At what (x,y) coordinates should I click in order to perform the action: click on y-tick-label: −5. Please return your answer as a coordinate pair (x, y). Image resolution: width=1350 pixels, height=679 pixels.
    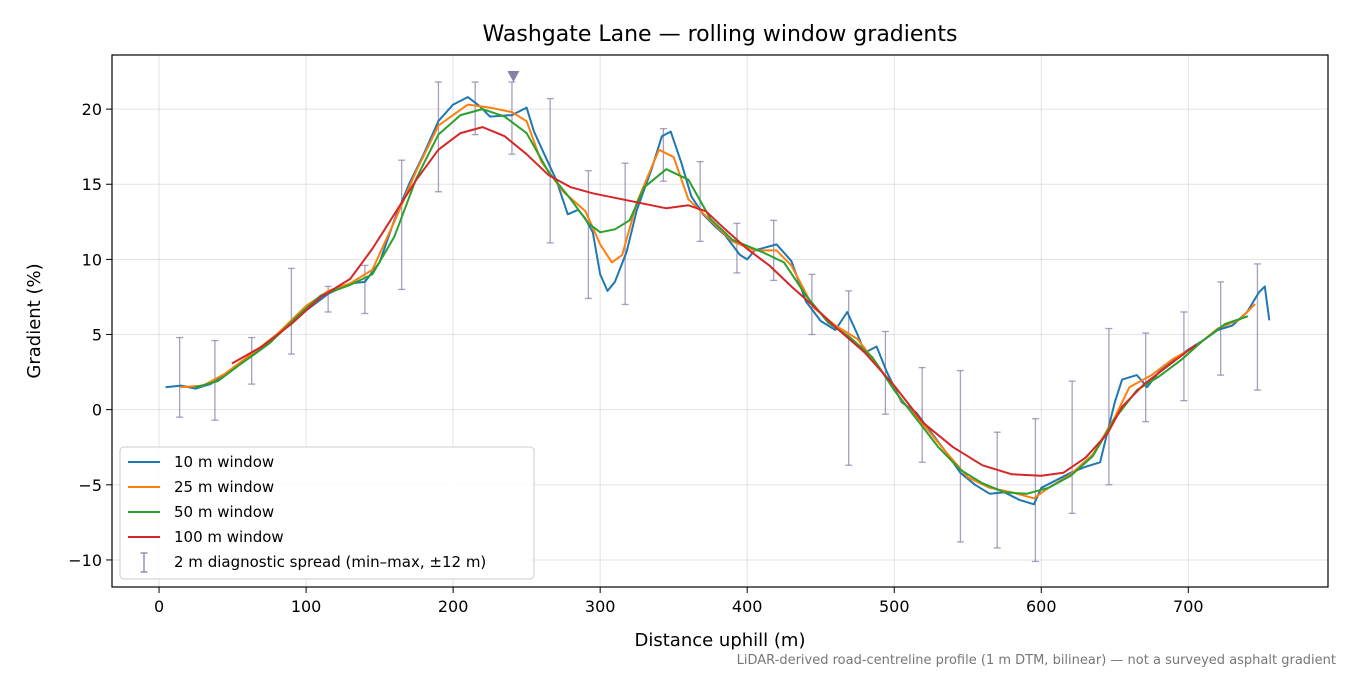
    Looking at the image, I should click on (90, 485).